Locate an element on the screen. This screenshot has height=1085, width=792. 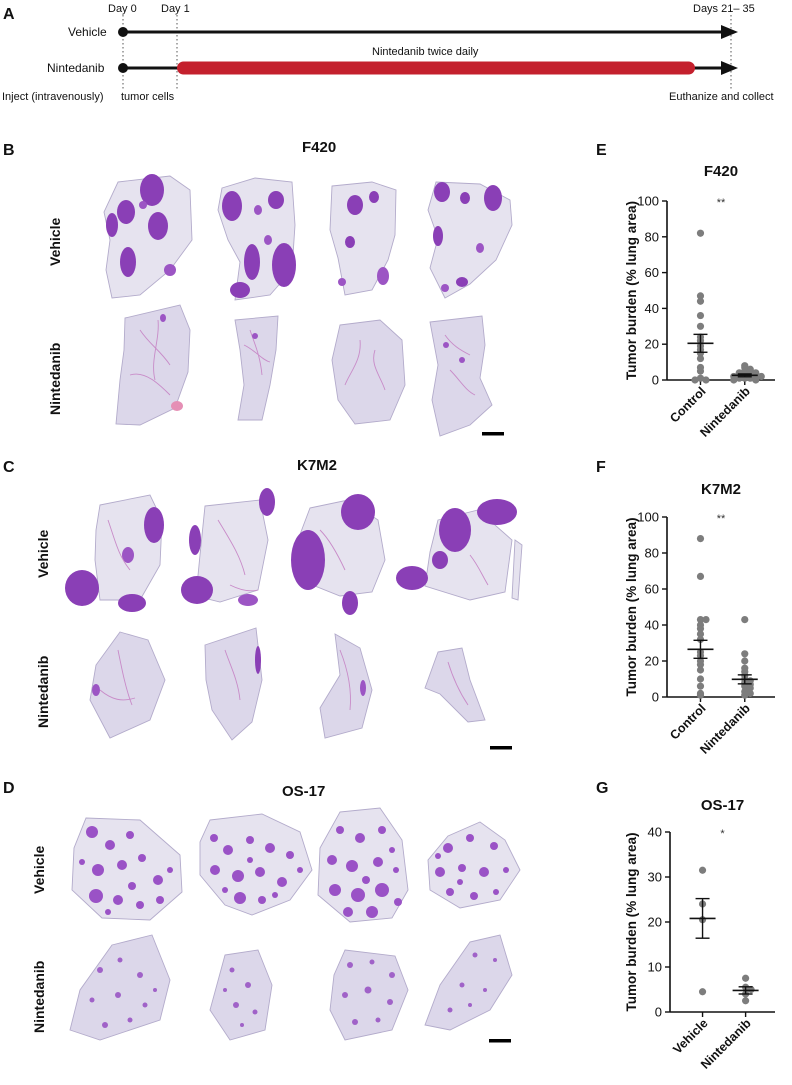
panel-label-e: E is located at coordinates (601, 150).